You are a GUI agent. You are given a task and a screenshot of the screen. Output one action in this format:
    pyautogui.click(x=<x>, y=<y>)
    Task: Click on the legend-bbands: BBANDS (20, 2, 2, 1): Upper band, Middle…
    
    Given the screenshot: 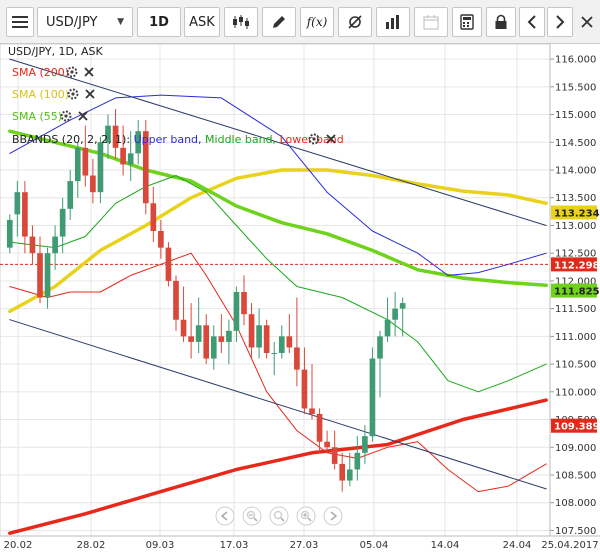 What is the action you would take?
    pyautogui.click(x=178, y=139)
    